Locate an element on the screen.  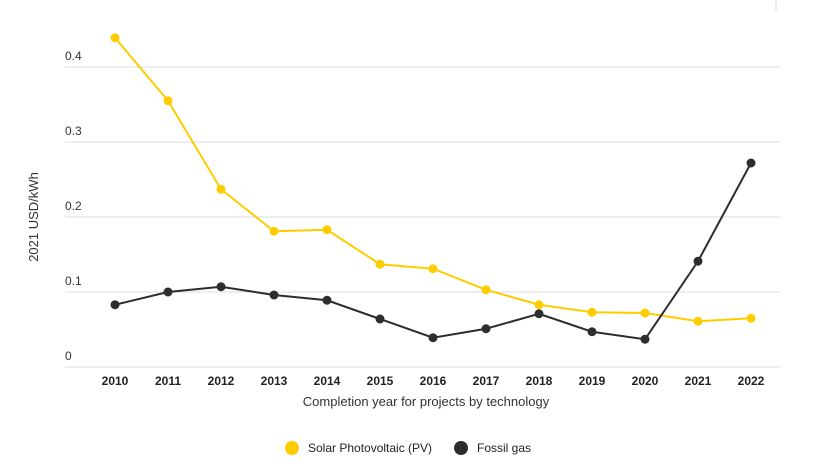
y-tick-label: 0 is located at coordinates (68, 356).